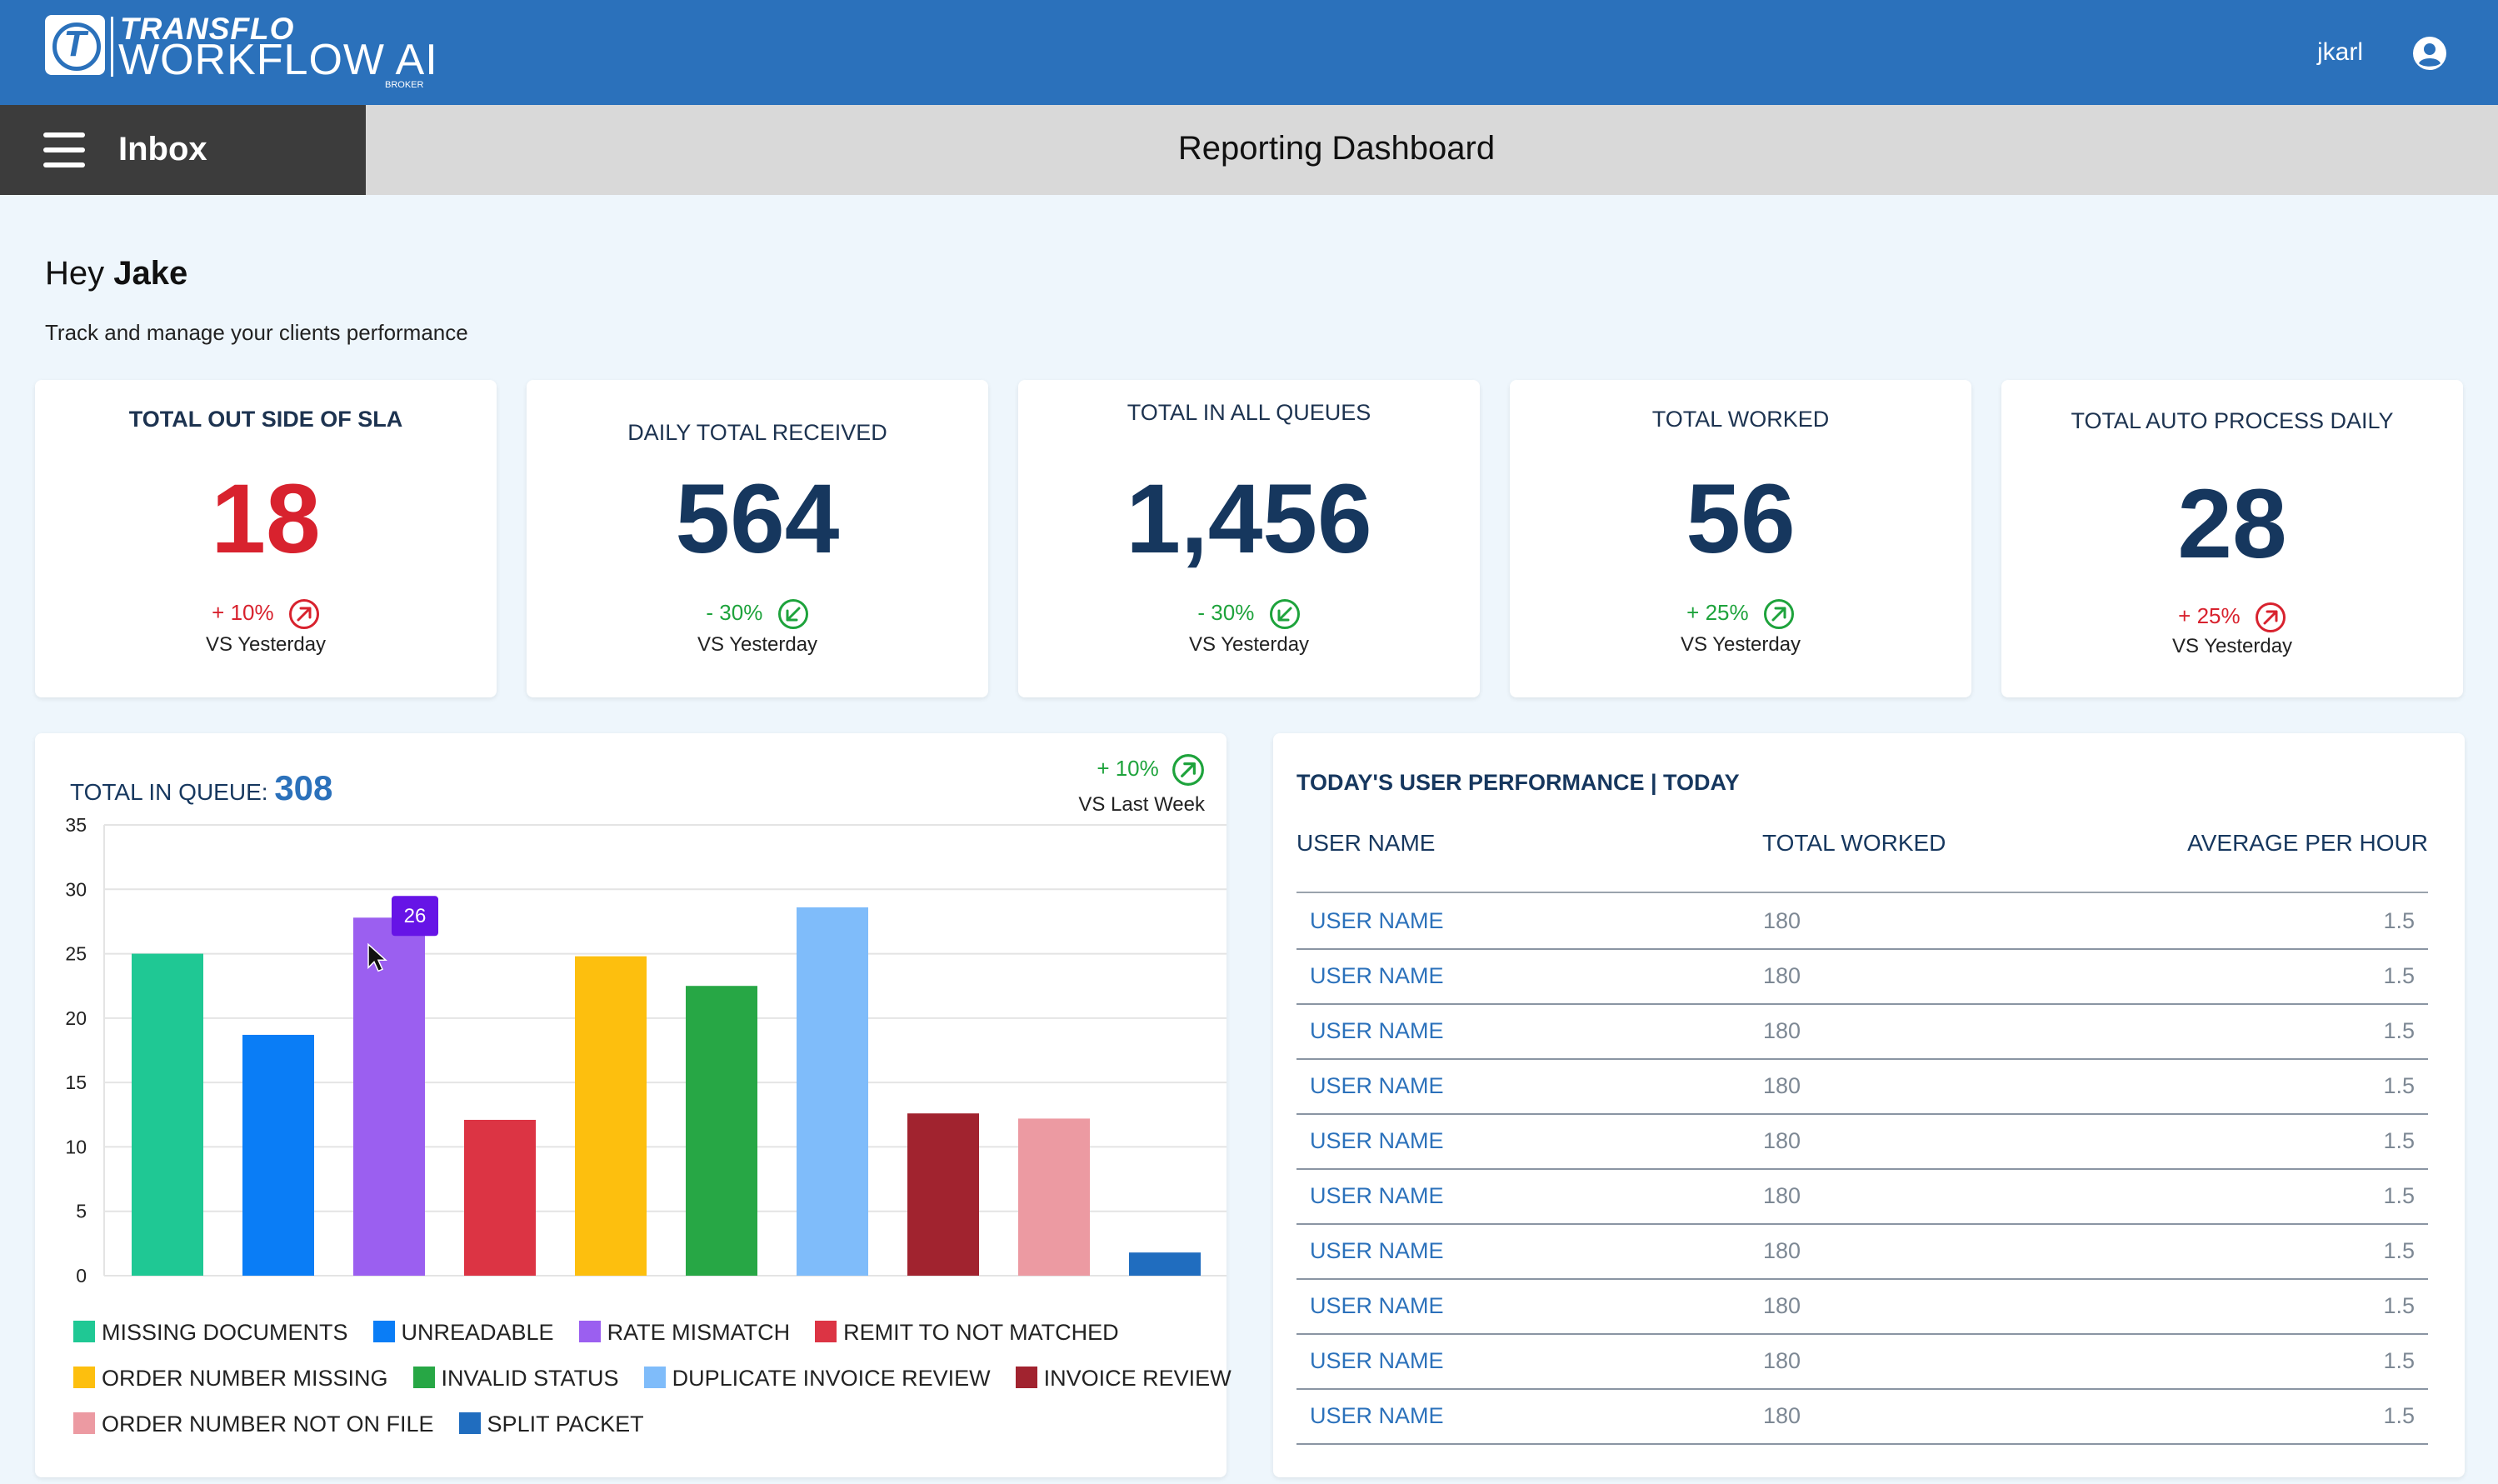  I want to click on bar-order-number-not-on-file, so click(1054, 1197).